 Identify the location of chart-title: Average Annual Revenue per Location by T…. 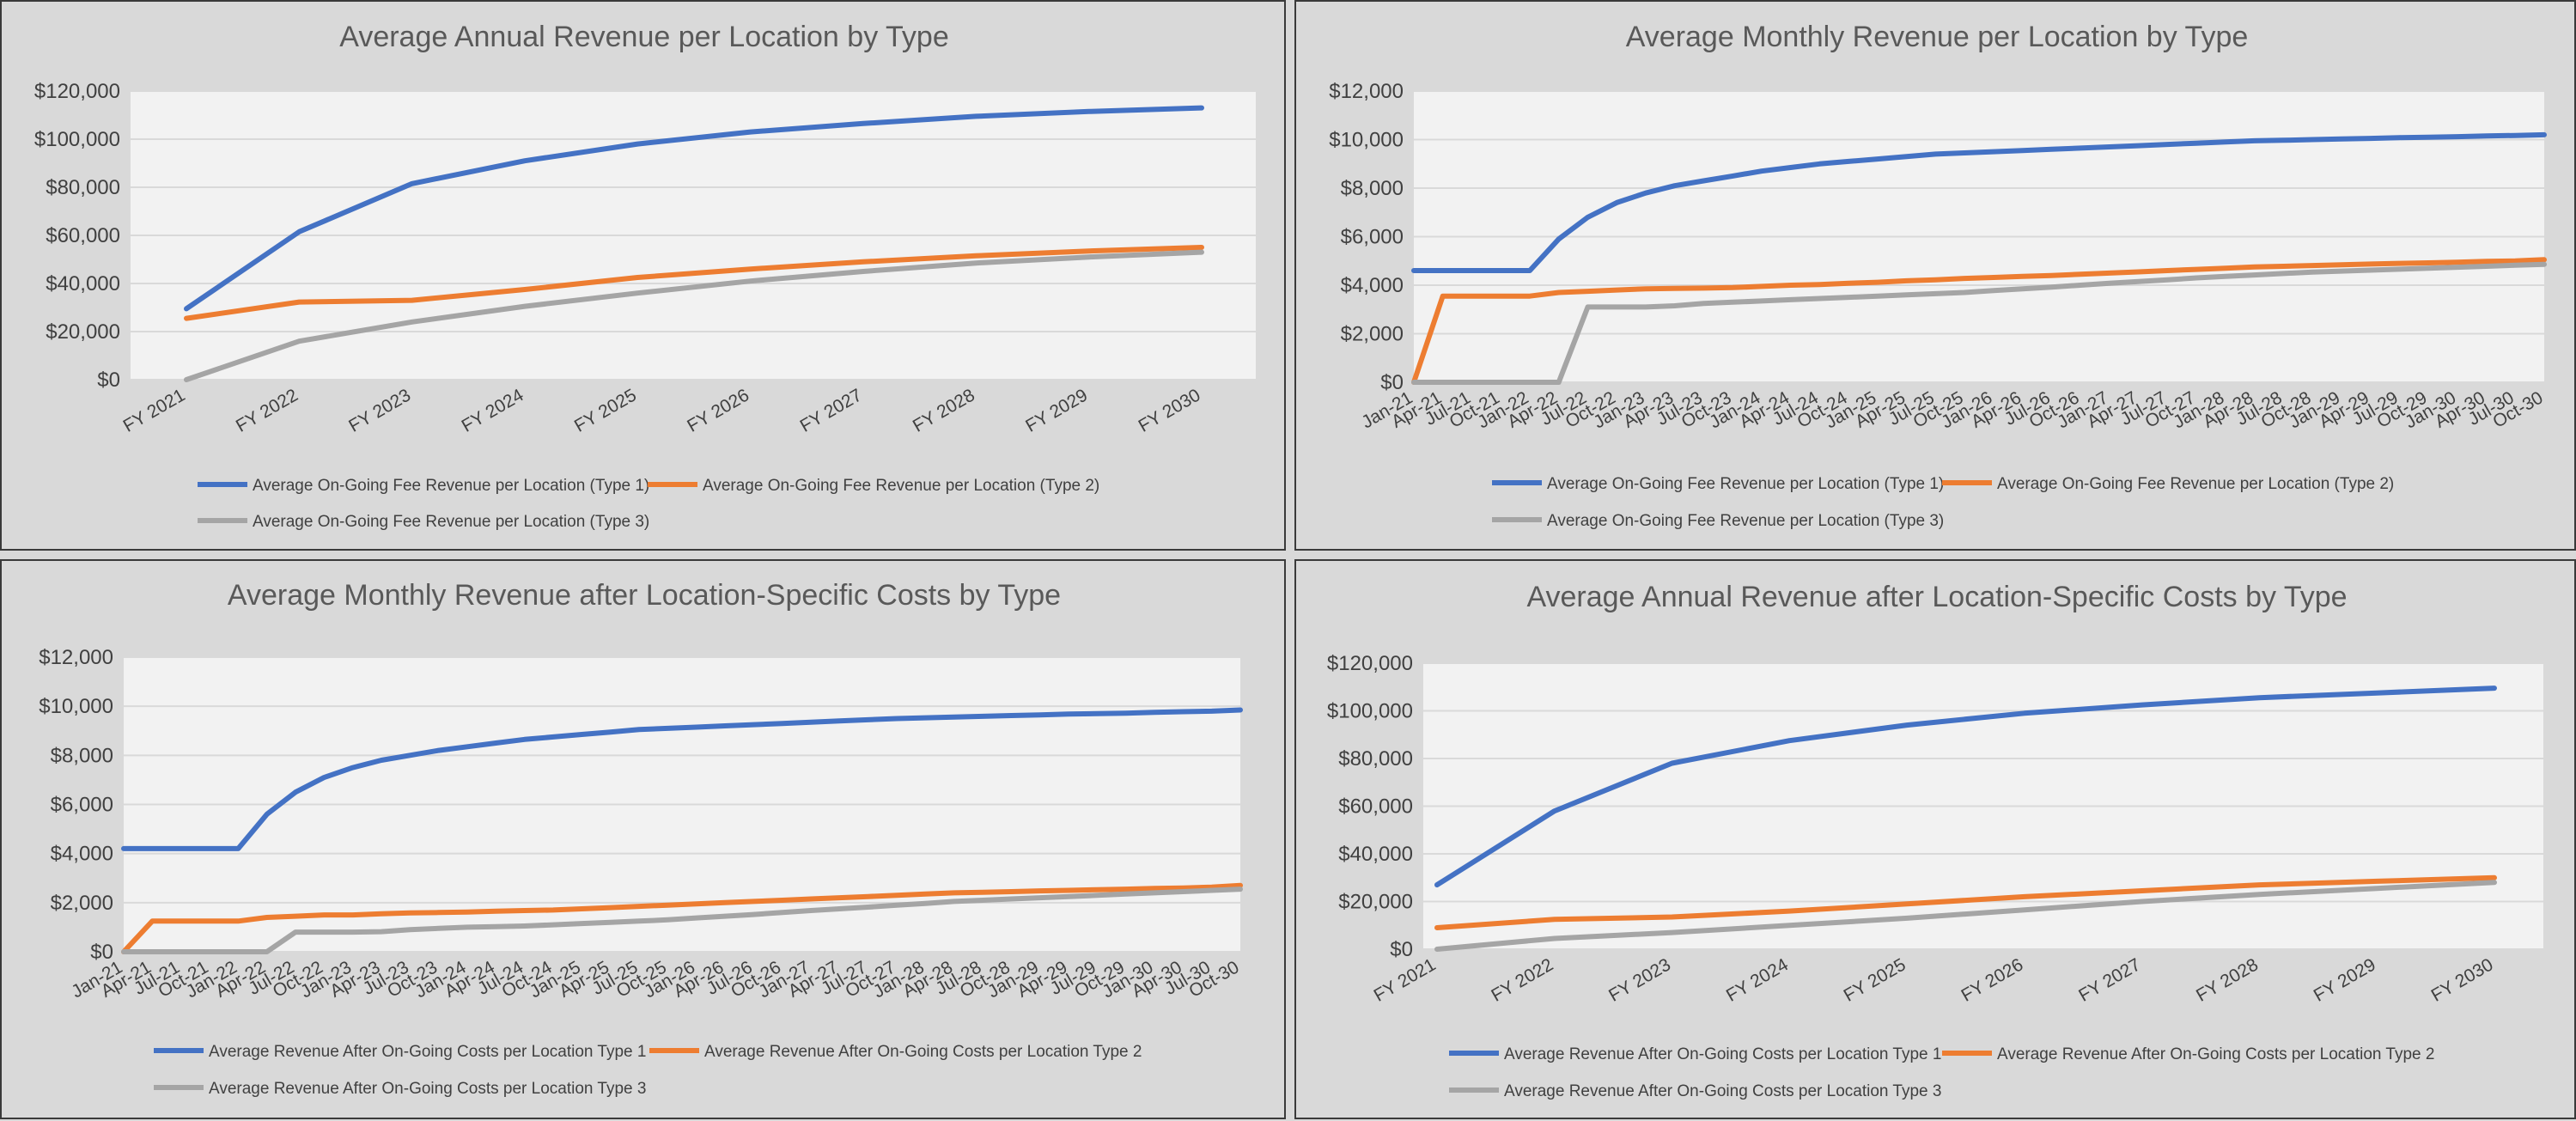
(643, 37).